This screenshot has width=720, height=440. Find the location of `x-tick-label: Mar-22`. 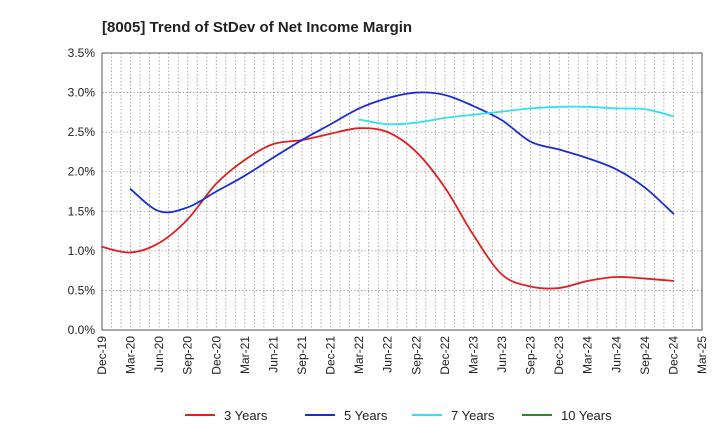

x-tick-label: Mar-22 is located at coordinates (359, 355).